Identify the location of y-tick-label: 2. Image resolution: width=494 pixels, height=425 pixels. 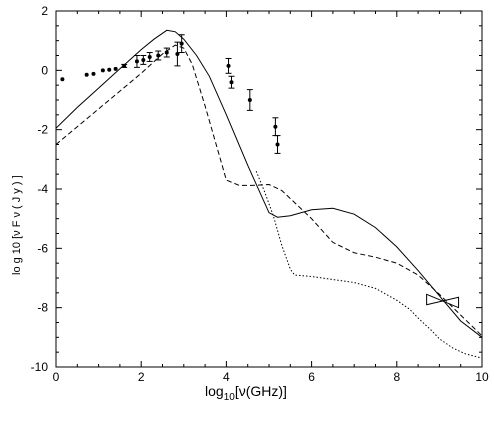
(44, 11).